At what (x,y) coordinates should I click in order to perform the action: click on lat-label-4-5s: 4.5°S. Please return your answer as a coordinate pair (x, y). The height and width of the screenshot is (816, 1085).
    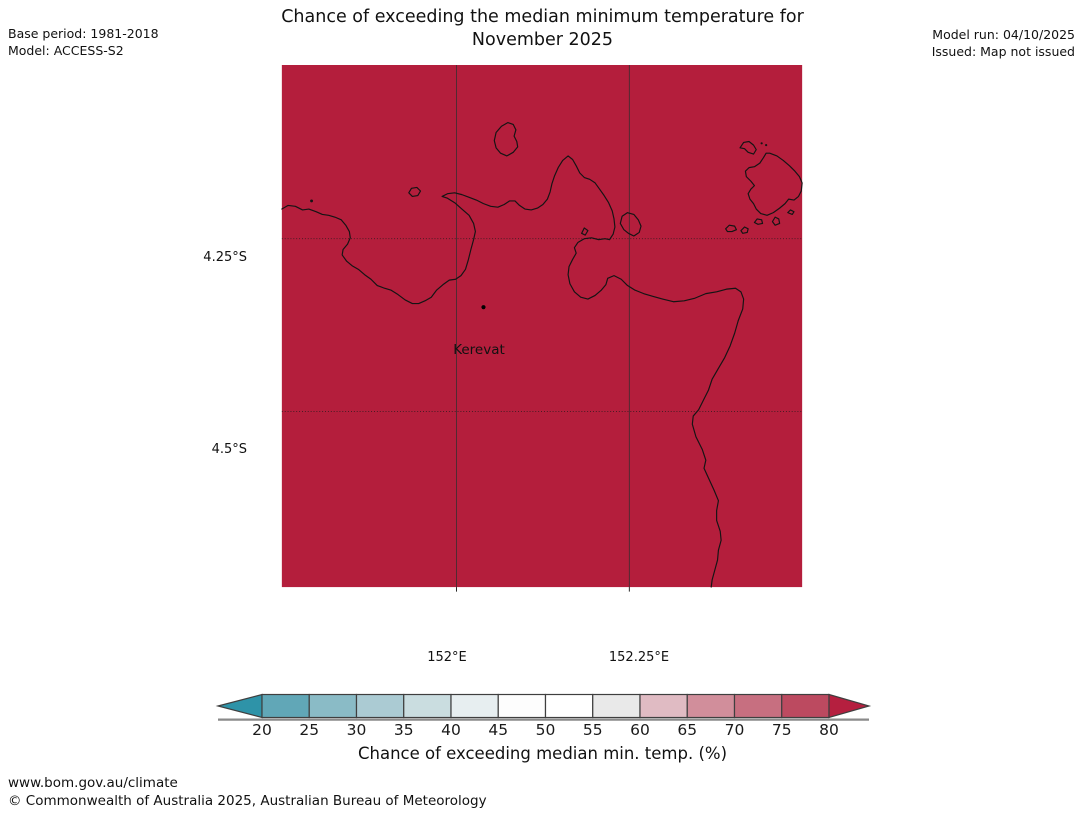
    Looking at the image, I should click on (229, 449).